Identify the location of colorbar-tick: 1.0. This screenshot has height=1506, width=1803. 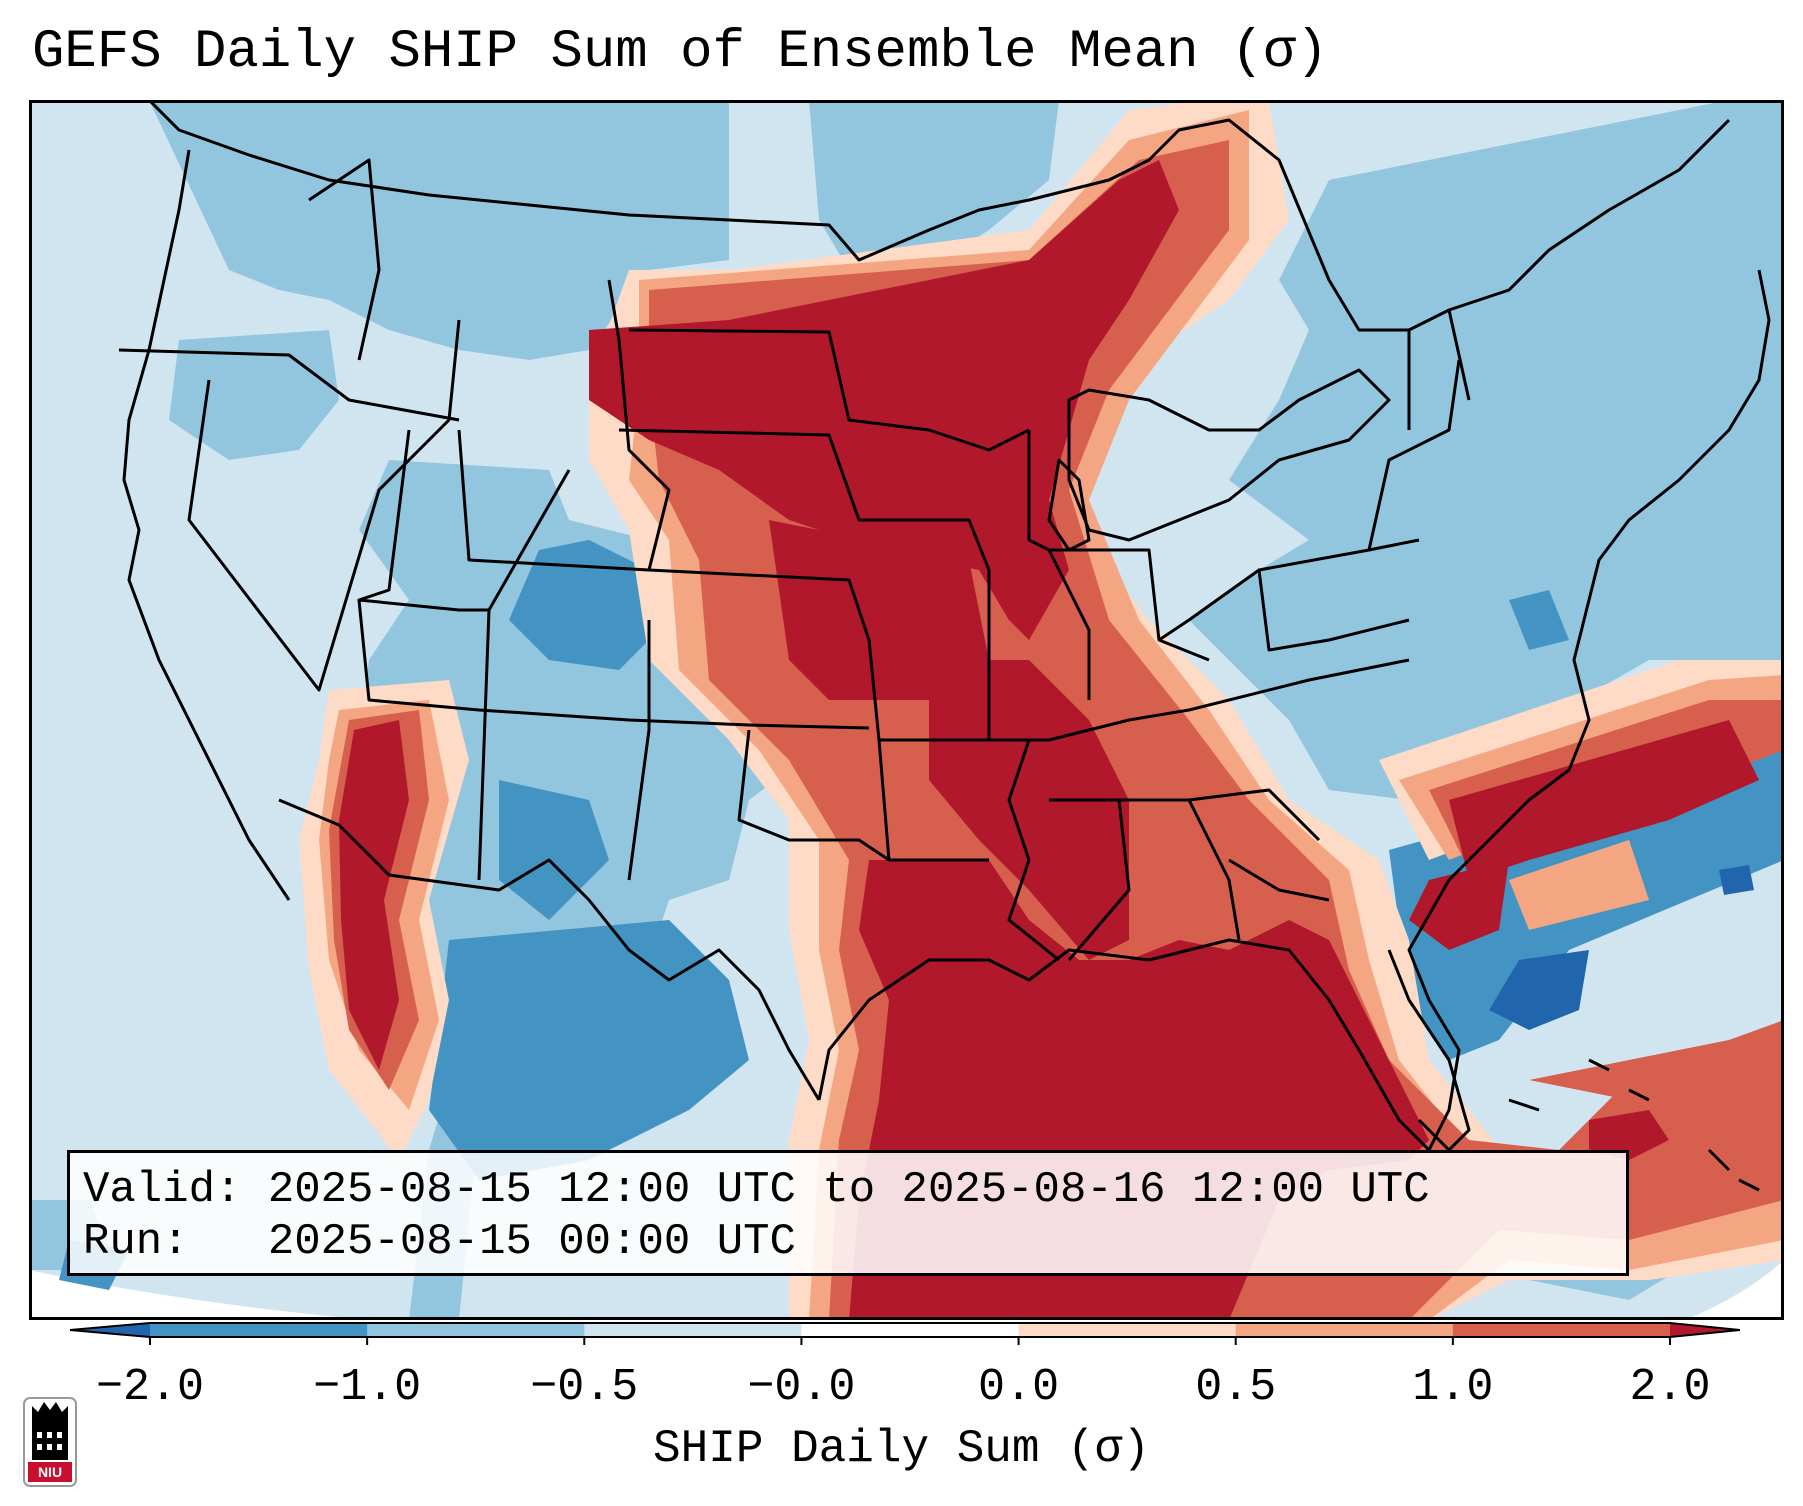
(1453, 1387).